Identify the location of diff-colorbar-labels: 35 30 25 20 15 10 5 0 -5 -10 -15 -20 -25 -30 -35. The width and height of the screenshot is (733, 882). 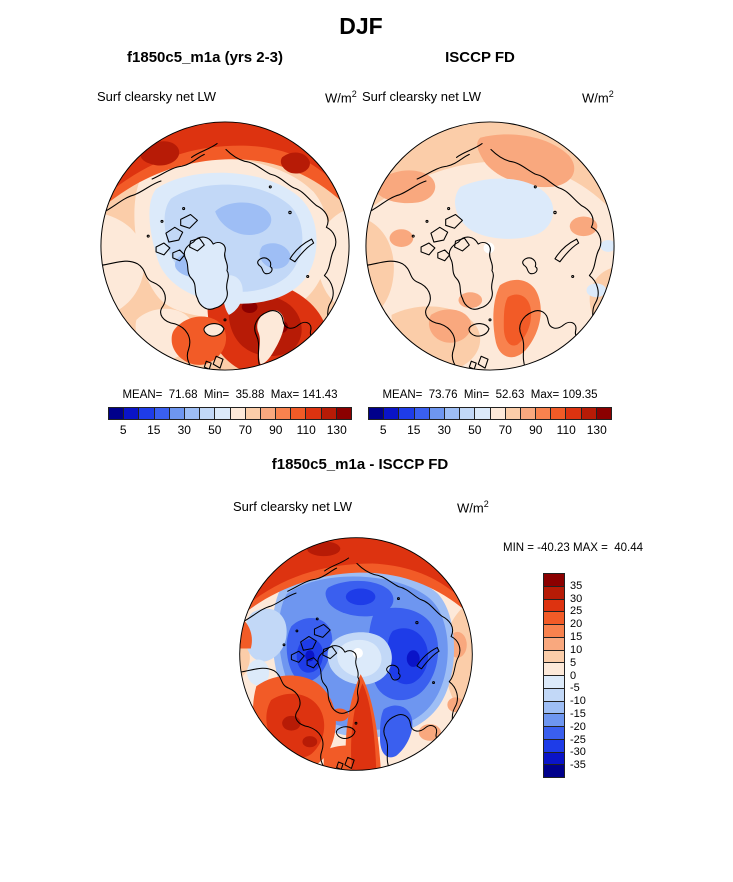
(587, 675).